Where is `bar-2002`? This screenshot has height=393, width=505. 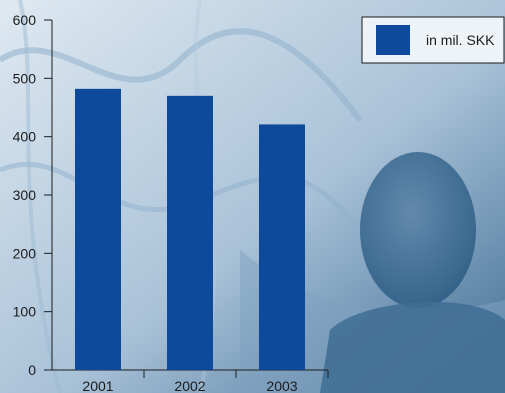
bar-2002 is located at coordinates (190, 232).